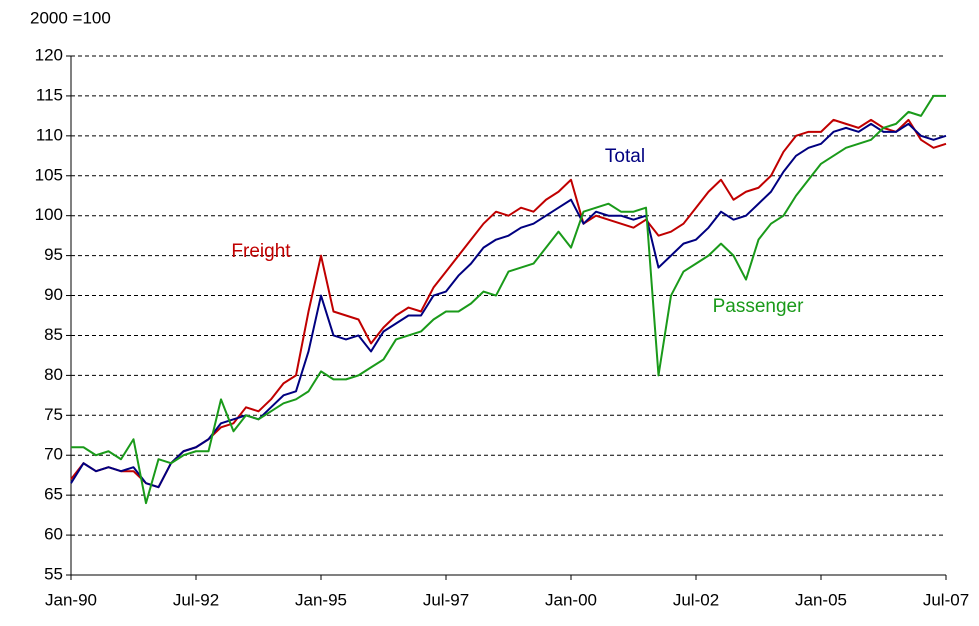 This screenshot has height=626, width=979. What do you see at coordinates (53, 414) in the screenshot?
I see `y-tick-label: 75` at bounding box center [53, 414].